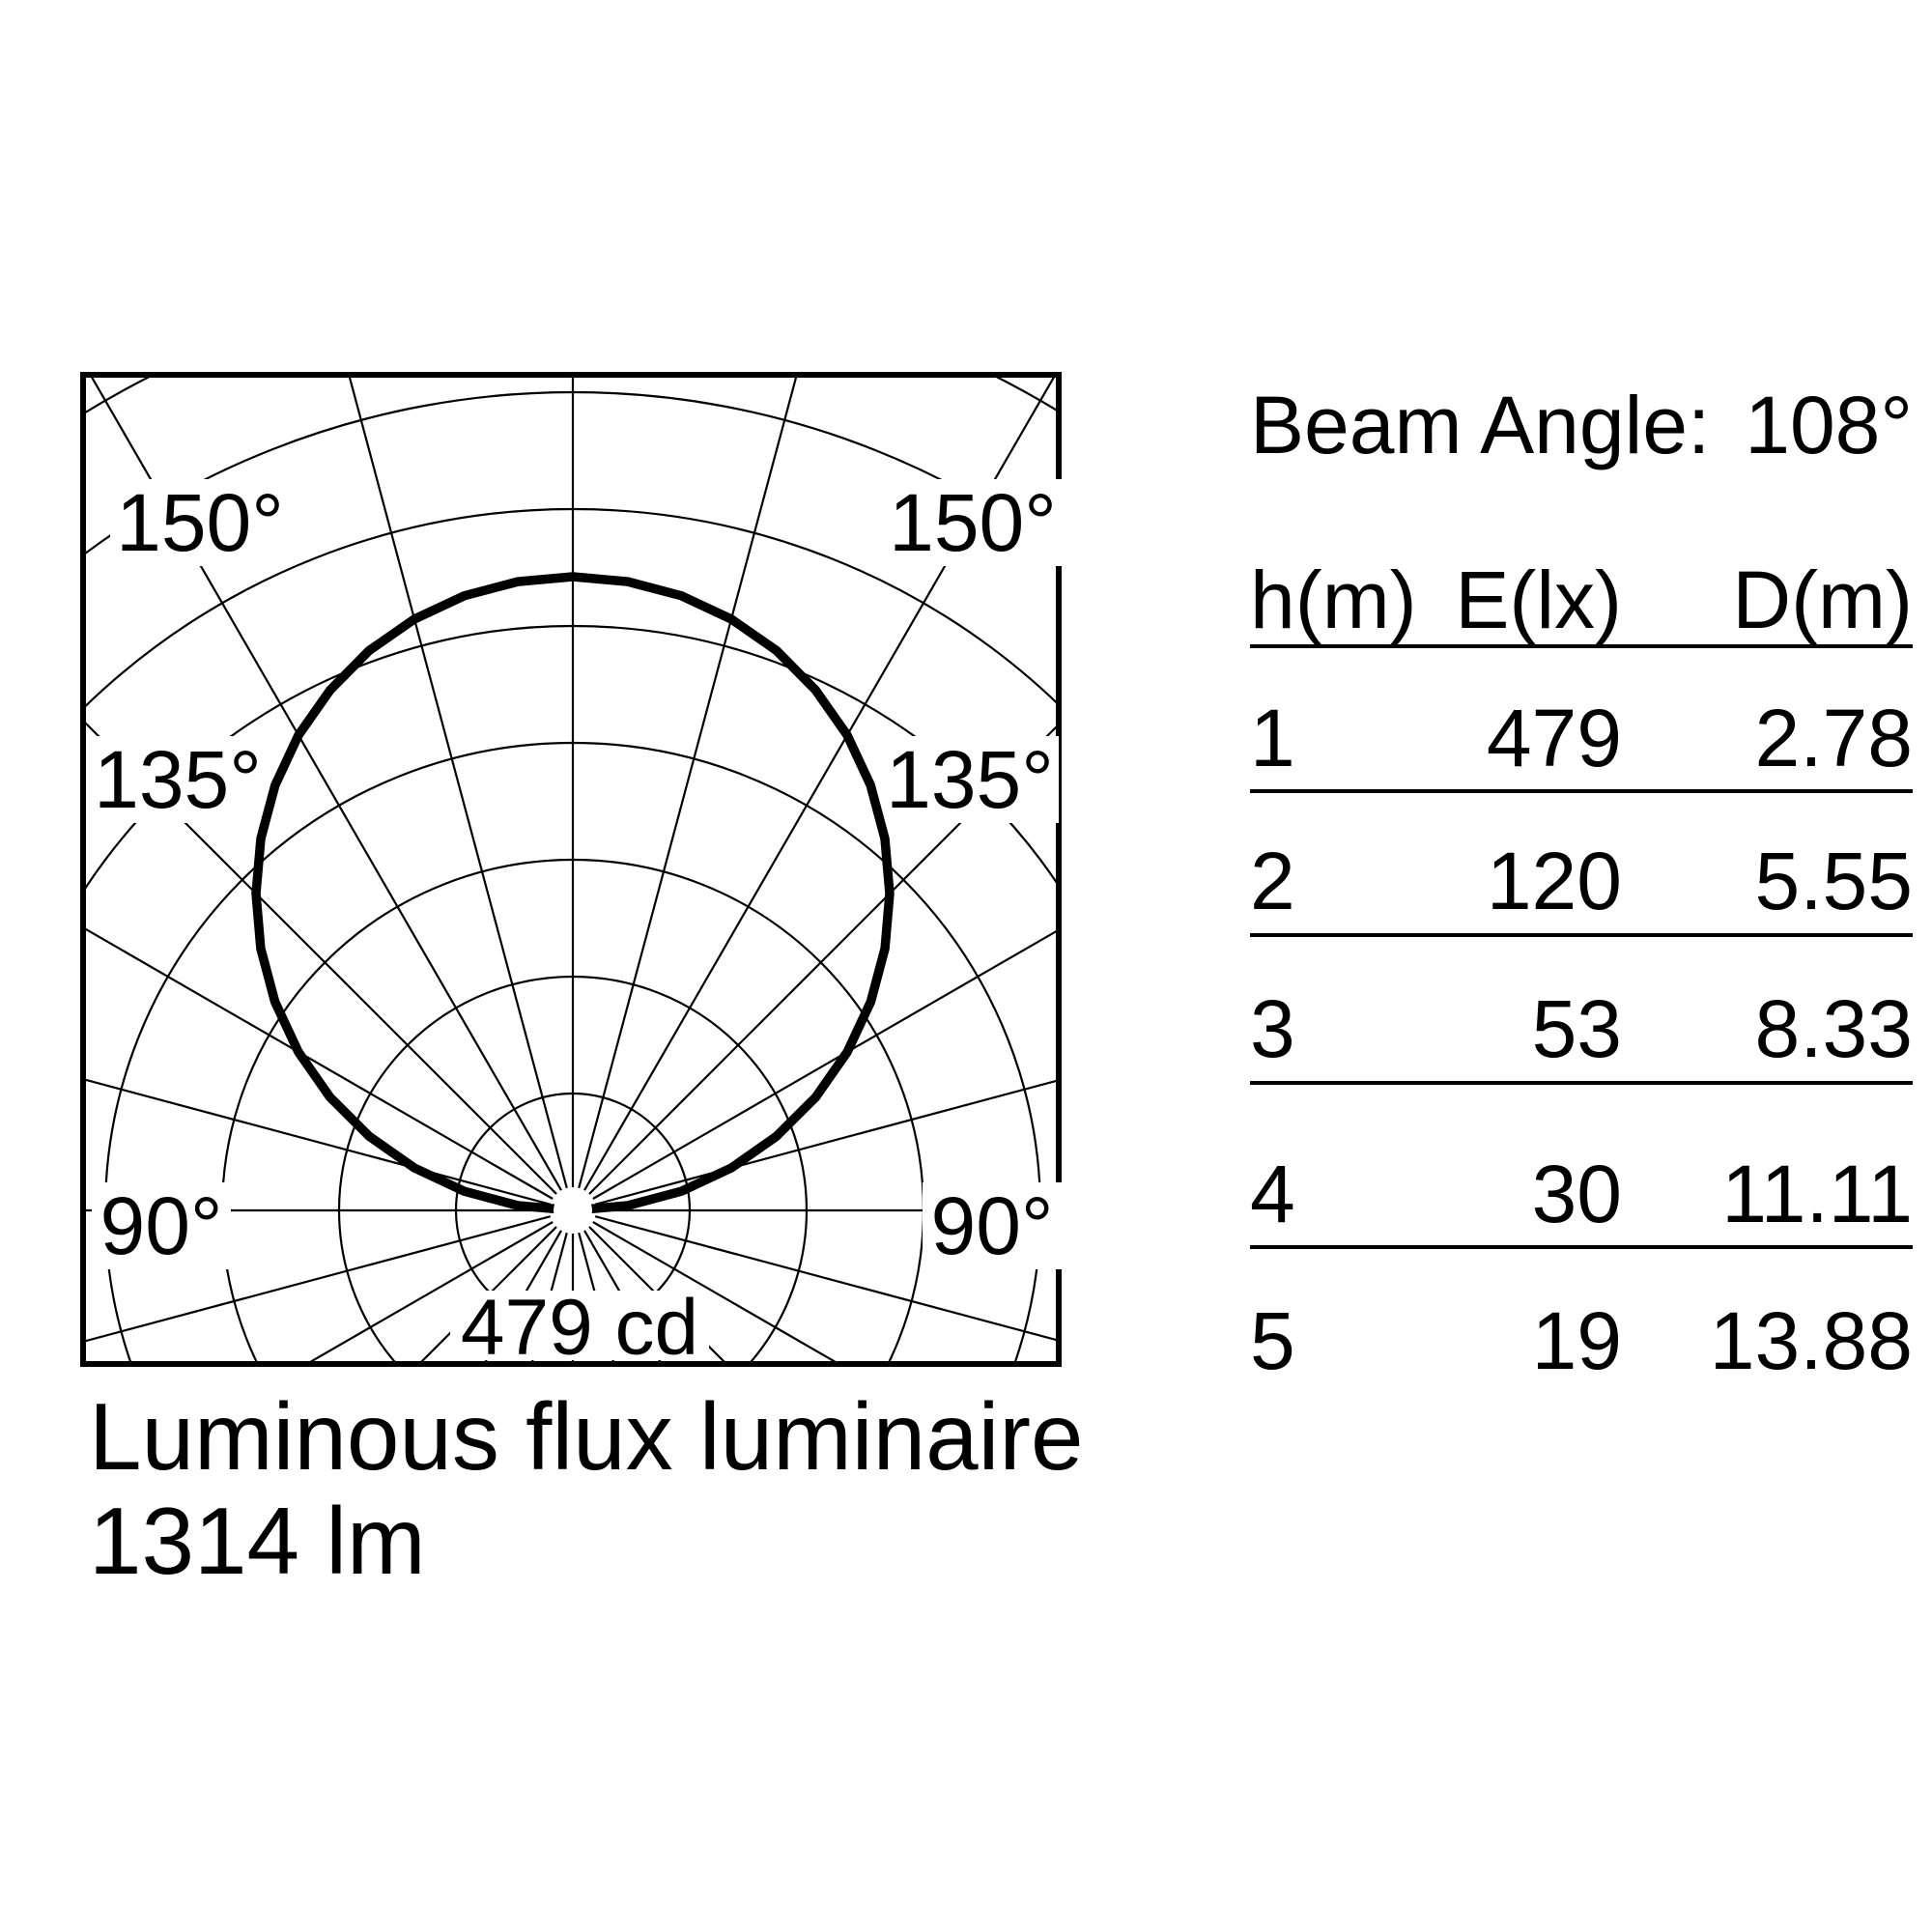  Describe the element at coordinates (1272, 1028) in the screenshot. I see `cell-h: 3` at that location.